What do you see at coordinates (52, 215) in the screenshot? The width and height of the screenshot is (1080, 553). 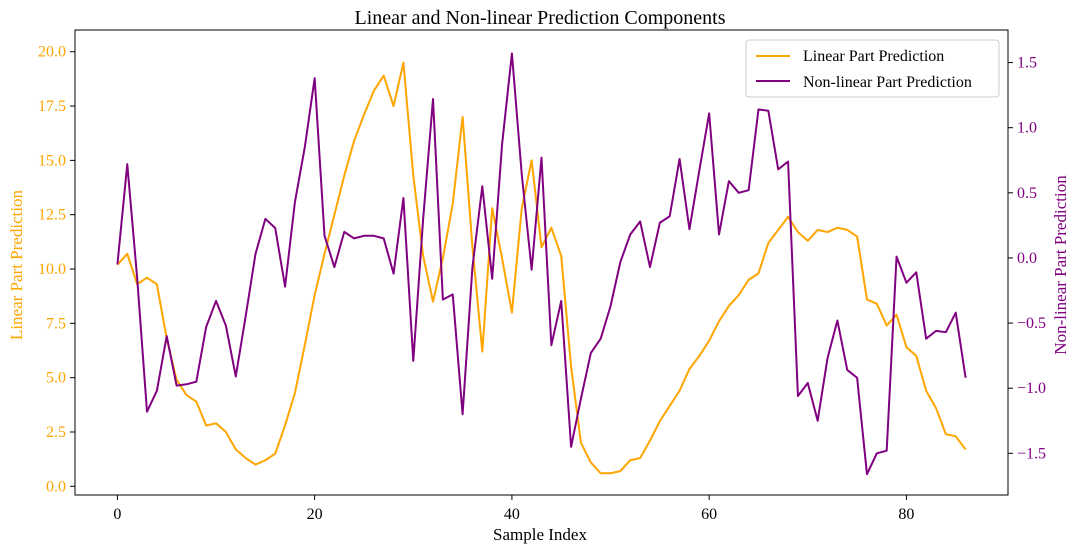 I see `y-left-tick-label: 12.5` at bounding box center [52, 215].